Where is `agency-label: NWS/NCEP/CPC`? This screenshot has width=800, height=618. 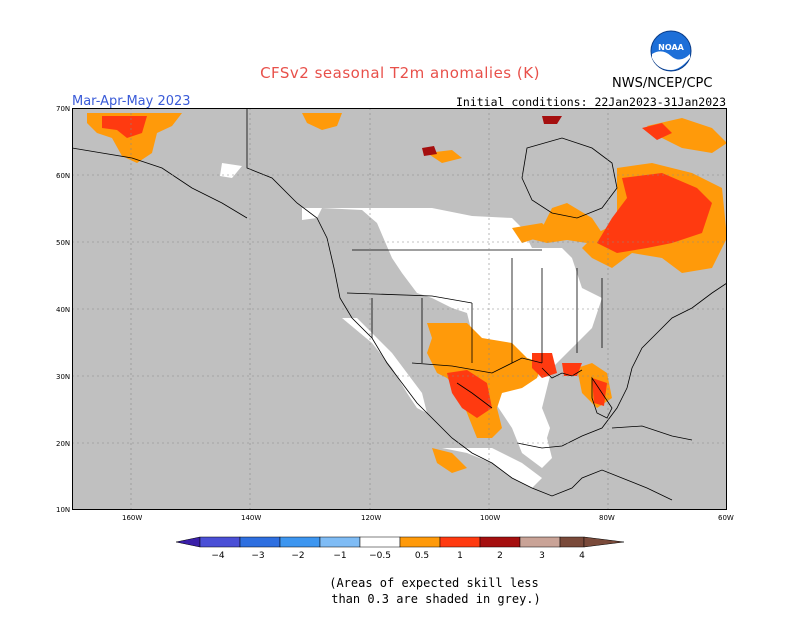 agency-label: NWS/NCEP/CPC is located at coordinates (662, 83).